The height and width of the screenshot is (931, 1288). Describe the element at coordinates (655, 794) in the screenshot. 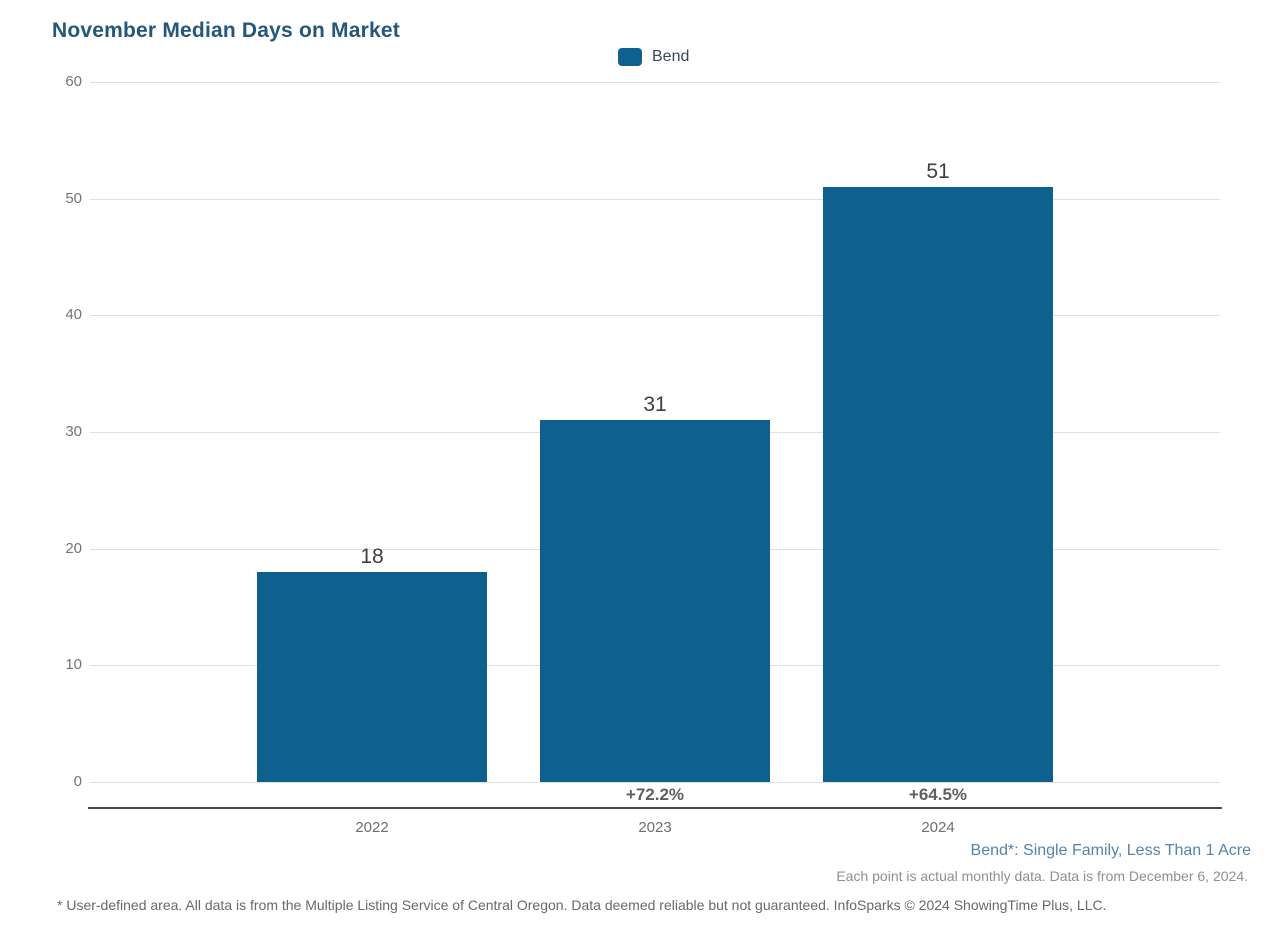

I see `pct-change-2023: +72.2%` at that location.